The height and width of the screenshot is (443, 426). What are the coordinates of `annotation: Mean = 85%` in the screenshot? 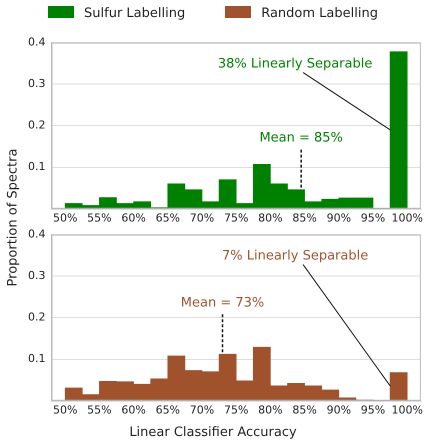 It's located at (301, 138).